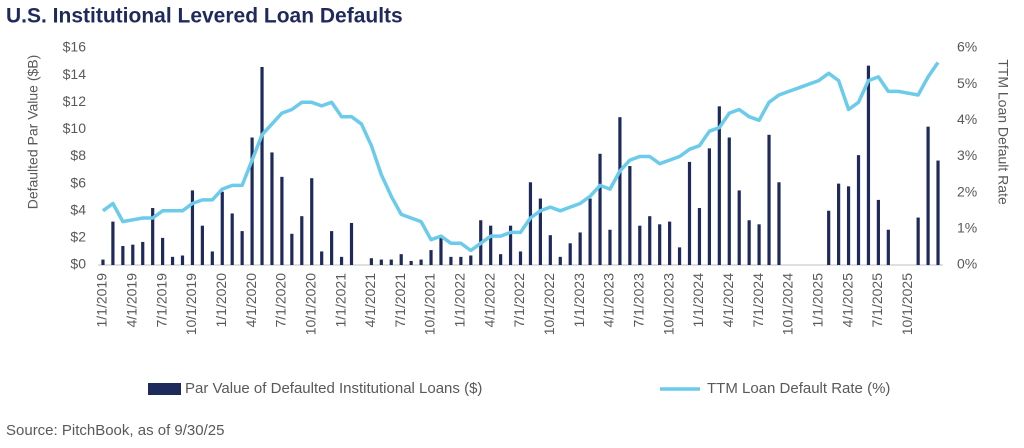 This screenshot has width=1024, height=448. Describe the element at coordinates (877, 300) in the screenshot. I see `x-tick-label: 7/1/2025` at that location.